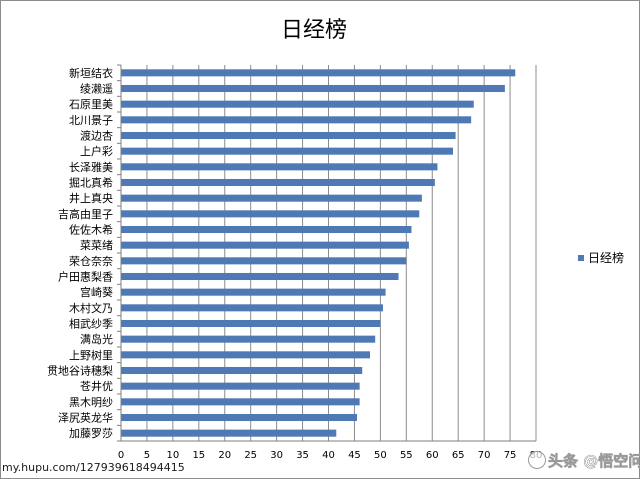 This screenshot has width=640, height=479. Describe the element at coordinates (484, 455) in the screenshot. I see `x-tick-label: 70` at that location.